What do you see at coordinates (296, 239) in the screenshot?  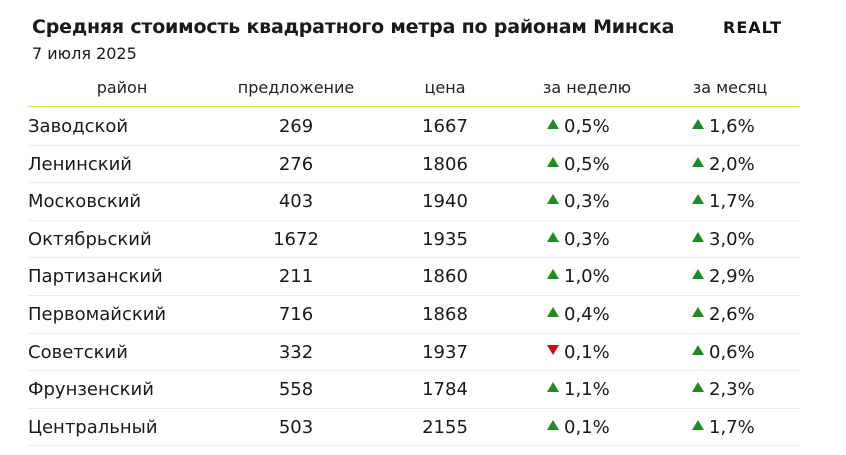 I see `offers-value: 1672` at bounding box center [296, 239].